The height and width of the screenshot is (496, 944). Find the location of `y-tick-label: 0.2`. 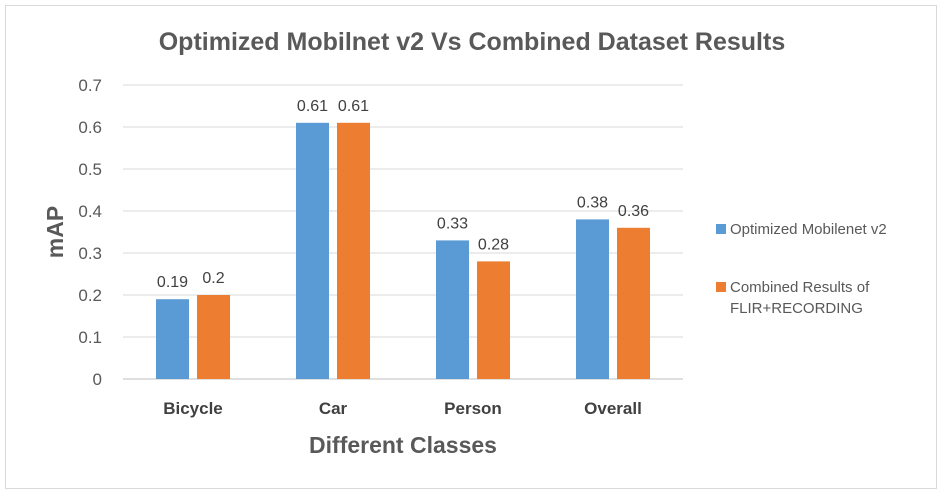

y-tick-label: 0.2 is located at coordinates (90, 295).